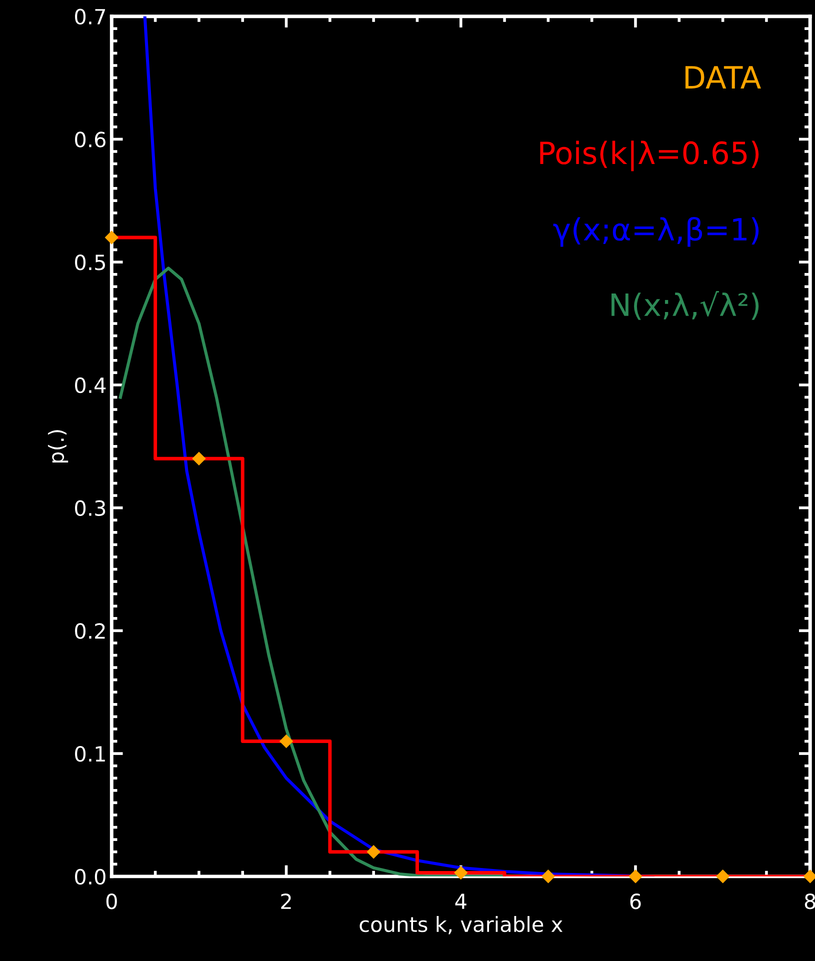 The width and height of the screenshot is (815, 961). Describe the element at coordinates (656, 232) in the screenshot. I see `text: γ(x;α=λ,β=1)` at that location.